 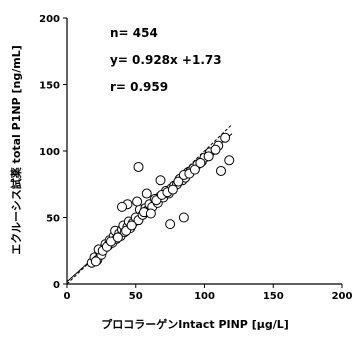 I want to click on x-tick-label: 50, so click(x=136, y=296).